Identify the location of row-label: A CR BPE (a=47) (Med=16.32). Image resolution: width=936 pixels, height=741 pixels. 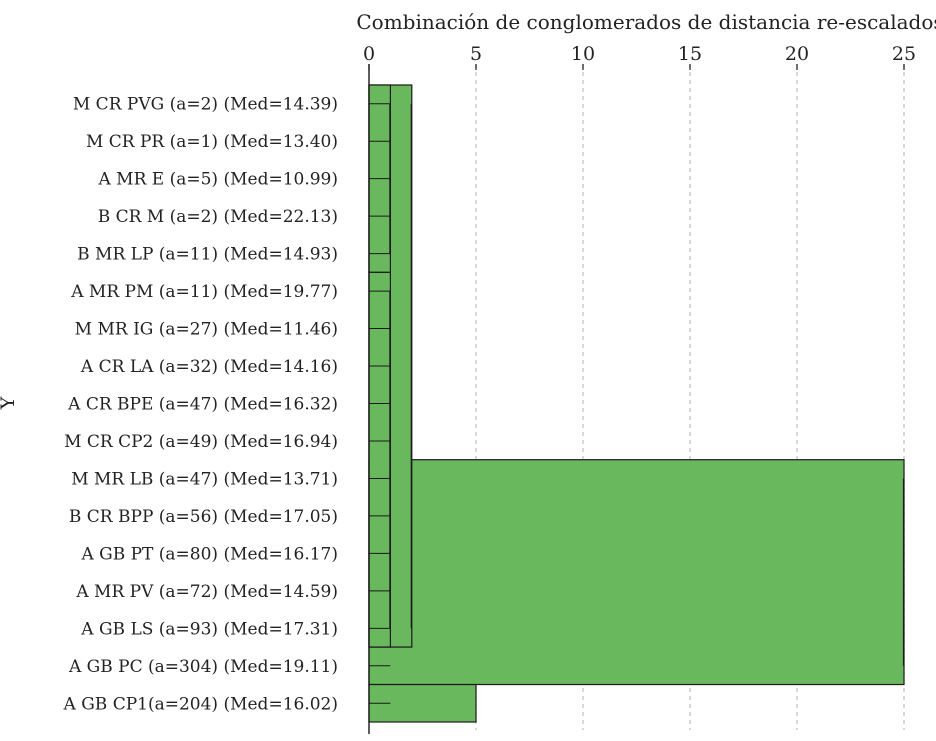
(202, 405).